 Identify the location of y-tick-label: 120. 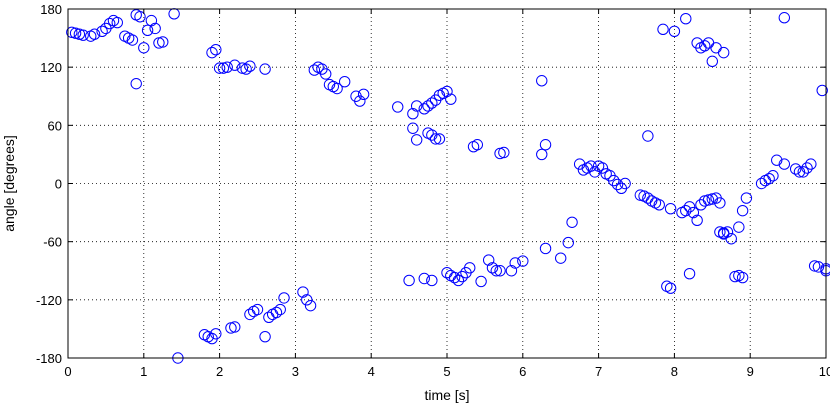
(51, 67).